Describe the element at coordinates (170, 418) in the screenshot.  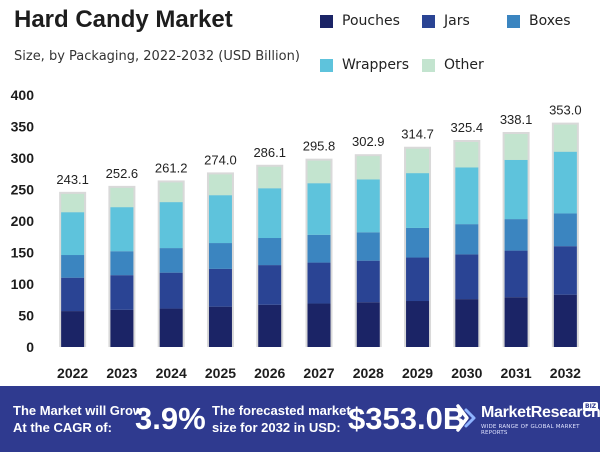
I see `cagr-value: 3.9%` at that location.